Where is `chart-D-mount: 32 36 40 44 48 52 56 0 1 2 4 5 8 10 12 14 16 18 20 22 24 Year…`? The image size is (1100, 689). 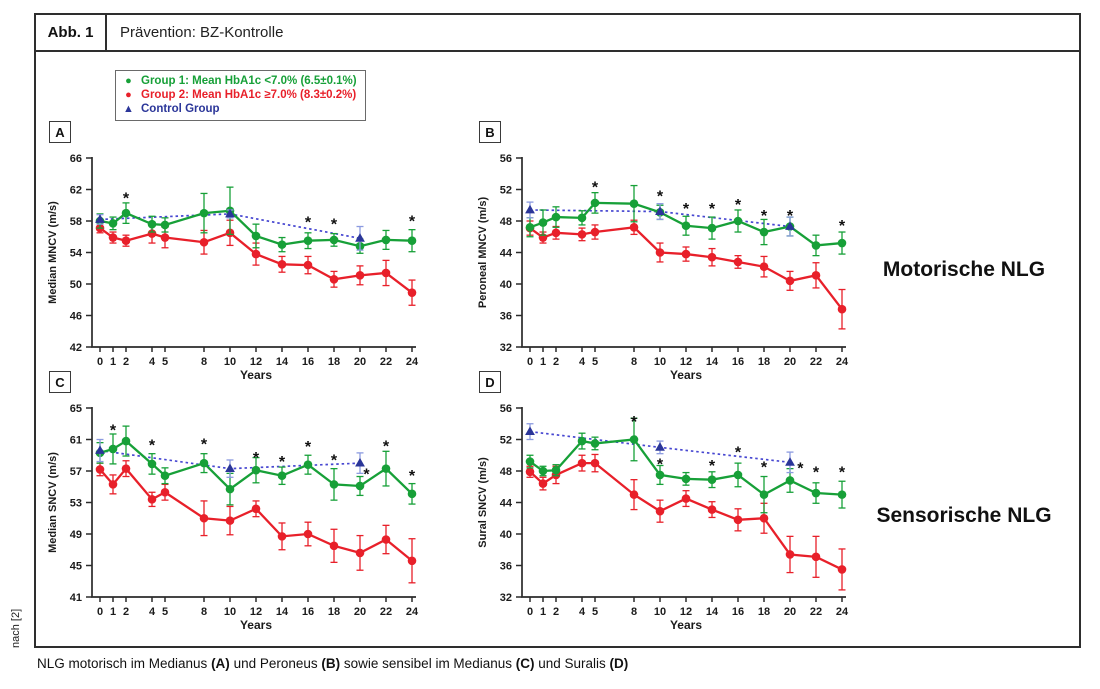 chart-D-mount: 32 36 40 44 48 52 56 0 1 2 4 5 8 10 12 14 16 18 20 22 24 Year… is located at coordinates (677, 503).